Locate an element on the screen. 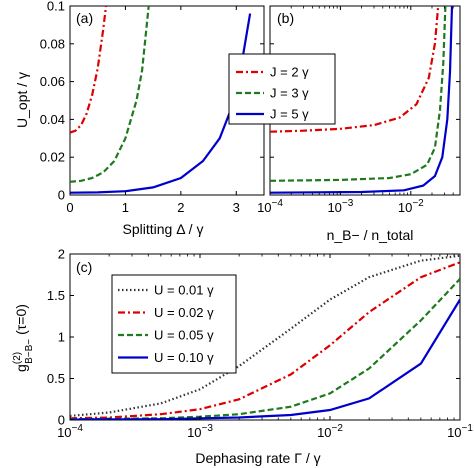 The width and height of the screenshot is (474, 468). panel-c-ytick-label: 2 is located at coordinates (61, 254).